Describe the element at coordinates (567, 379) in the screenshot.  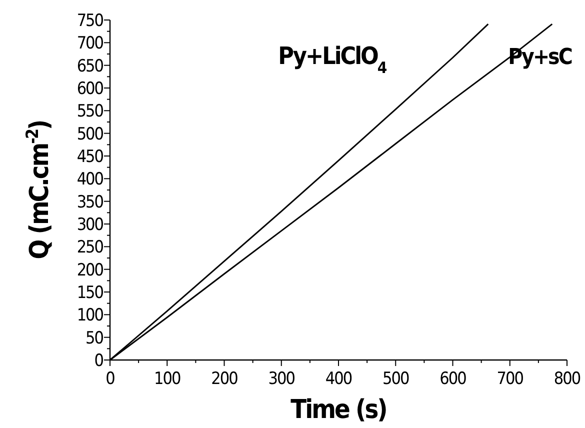
I see `x-tick-label: 800` at that location.